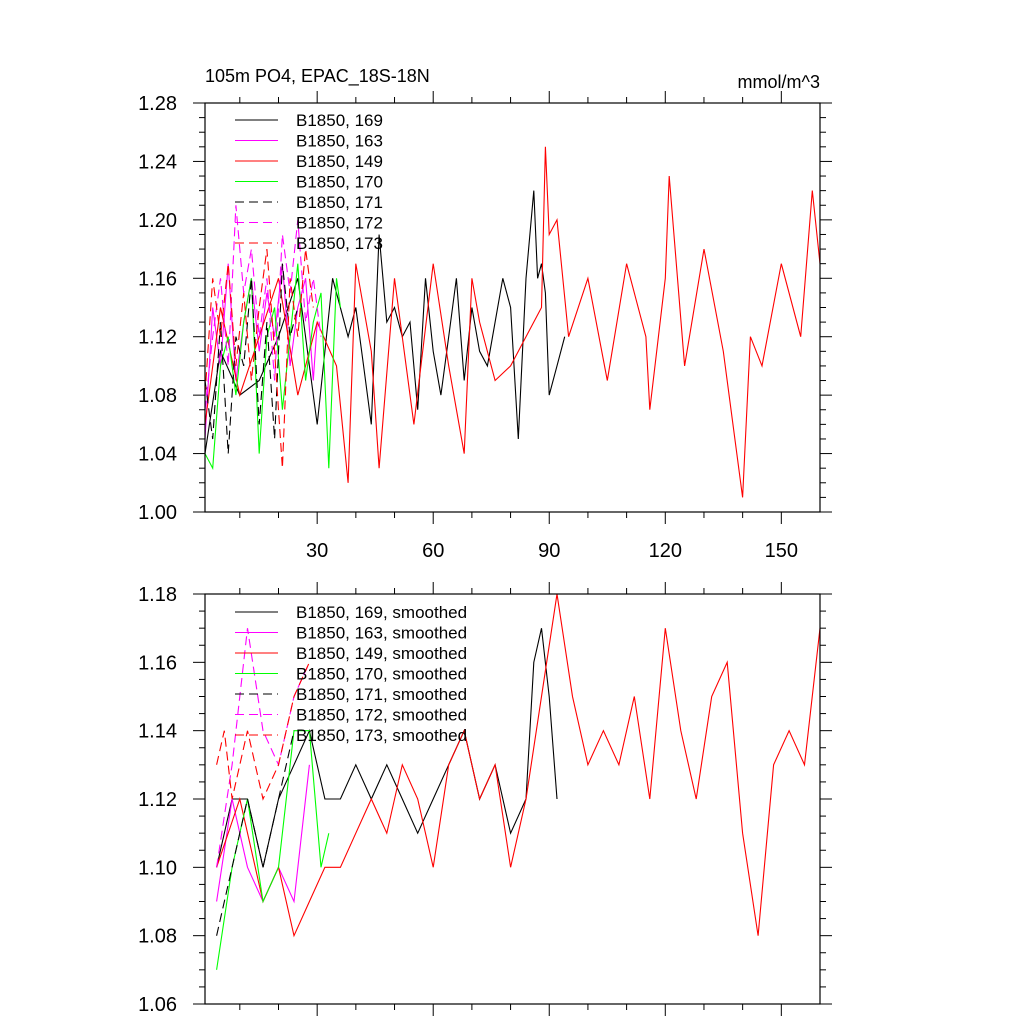 The height and width of the screenshot is (1024, 1024). Describe the element at coordinates (381, 653) in the screenshot. I see `legend-label: B1850, 149, smoothed` at that location.